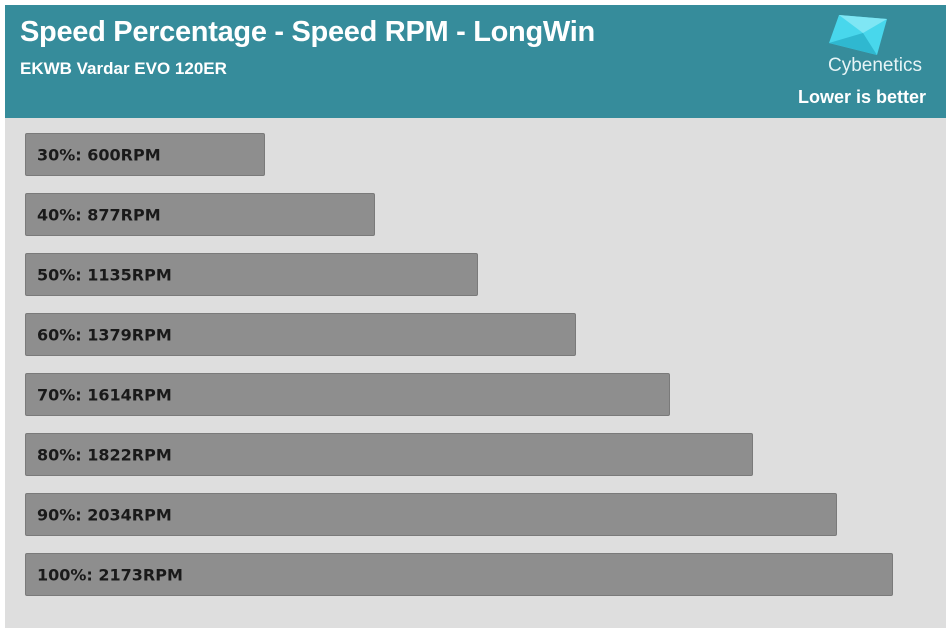  I want to click on bar-label: 60%: 1379RPM, so click(104, 334).